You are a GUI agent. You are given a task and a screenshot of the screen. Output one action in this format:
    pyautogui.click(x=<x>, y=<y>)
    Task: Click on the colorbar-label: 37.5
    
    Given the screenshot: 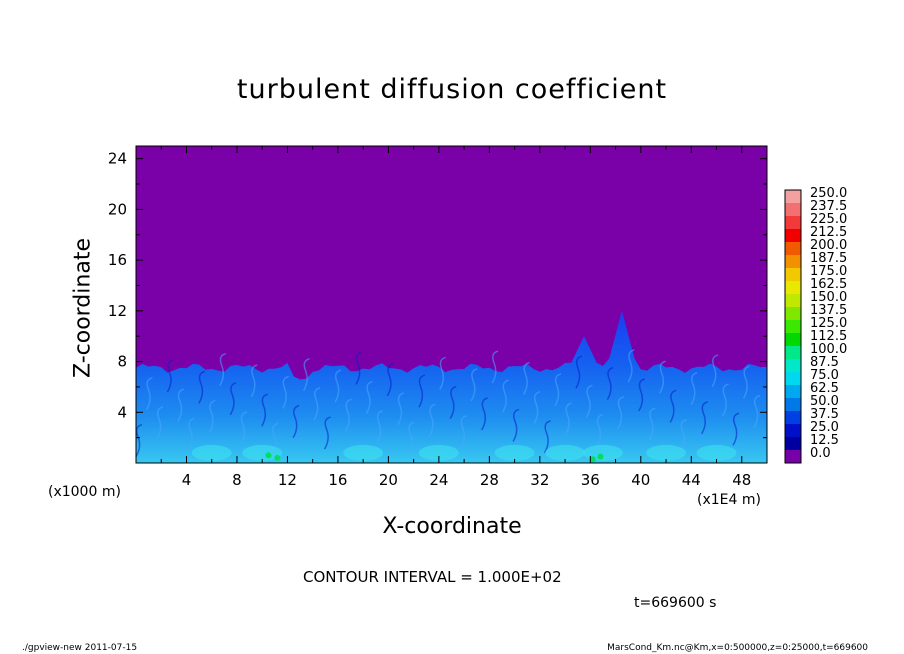 What is the action you would take?
    pyautogui.click(x=824, y=414)
    